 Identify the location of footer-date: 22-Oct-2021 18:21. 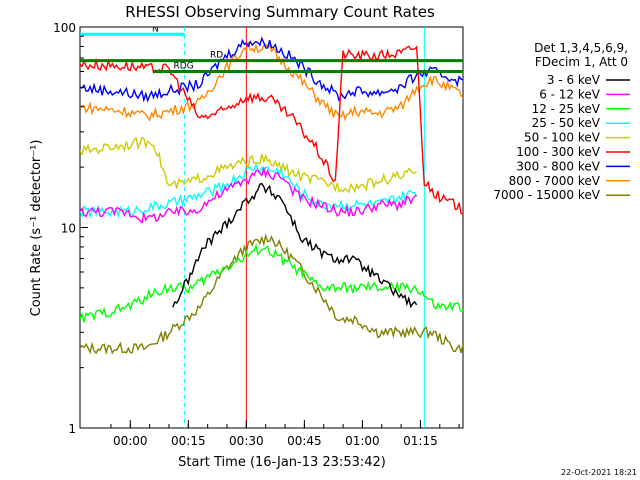
(599, 472).